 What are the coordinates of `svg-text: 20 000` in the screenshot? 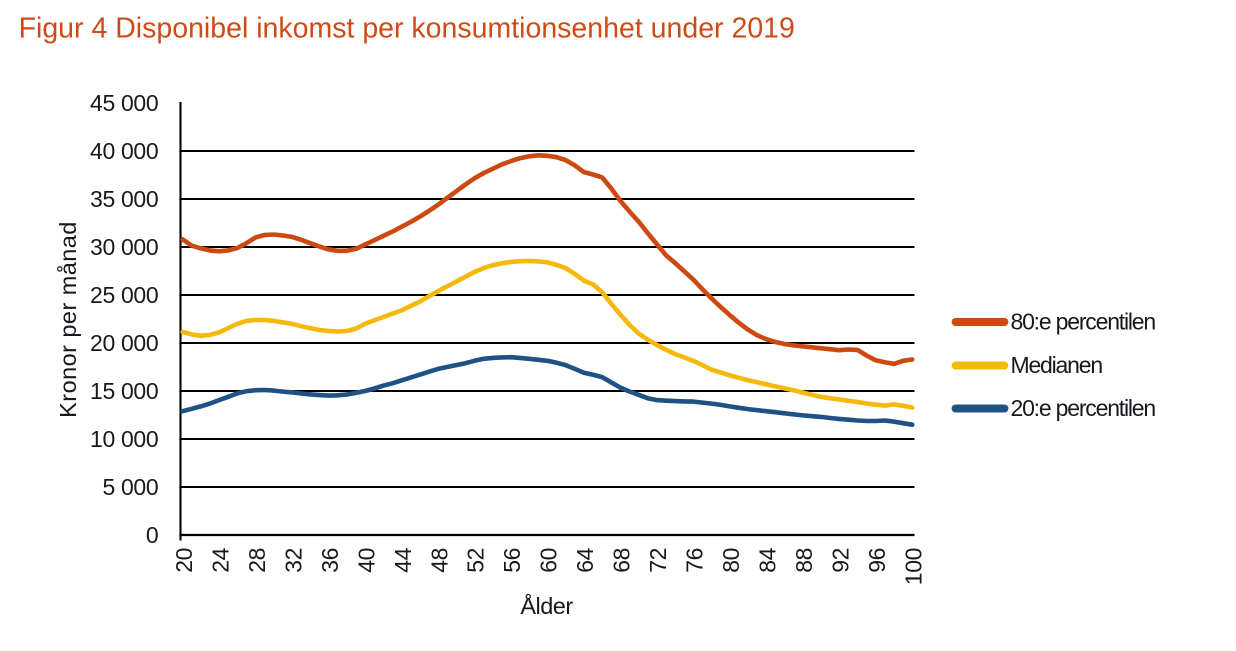 It's located at (124, 343).